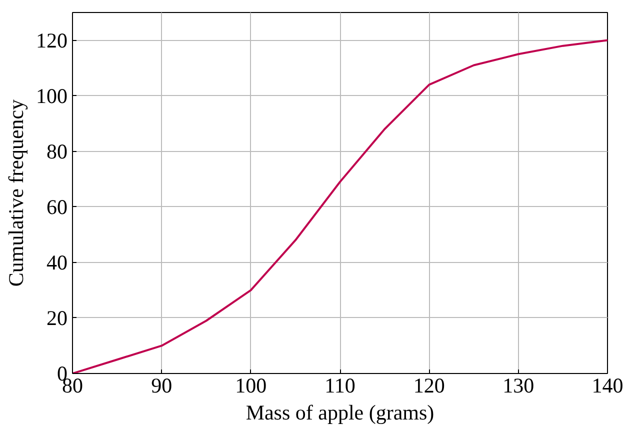  What do you see at coordinates (52, 40) in the screenshot?
I see `y-tick-label: 120` at bounding box center [52, 40].